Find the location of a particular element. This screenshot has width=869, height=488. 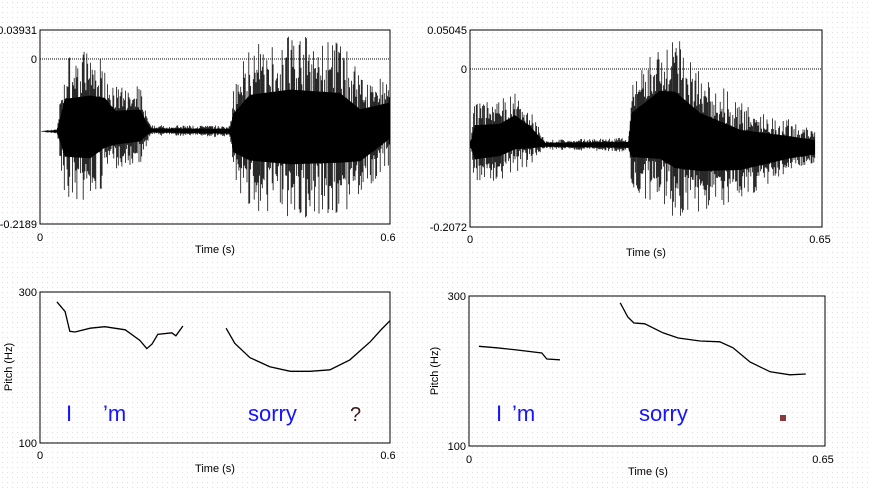

pitch-left-contours is located at coordinates (223, 336).